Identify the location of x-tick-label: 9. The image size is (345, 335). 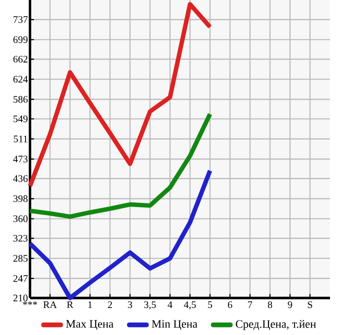
(290, 304).